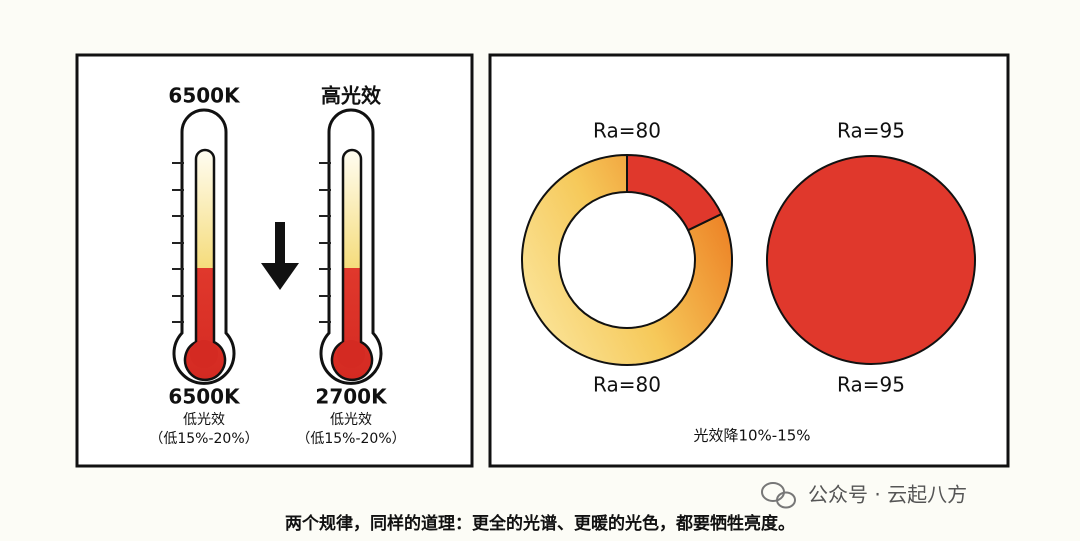 The image size is (1080, 541). Describe the element at coordinates (627, 385) in the screenshot. I see `ring-bottom-label: Ra=80` at that location.